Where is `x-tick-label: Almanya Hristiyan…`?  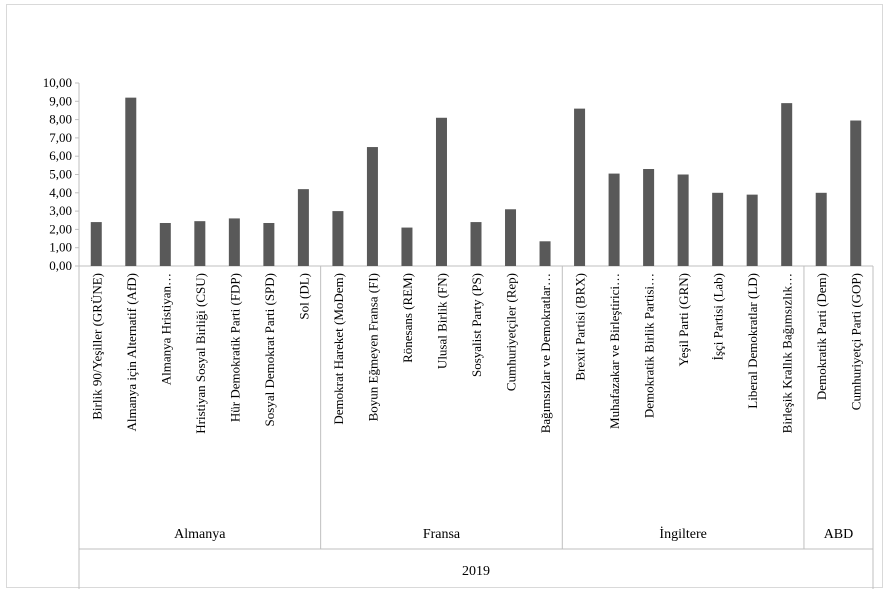 x-tick-label: Almanya Hristiyan… is located at coordinates (165, 329).